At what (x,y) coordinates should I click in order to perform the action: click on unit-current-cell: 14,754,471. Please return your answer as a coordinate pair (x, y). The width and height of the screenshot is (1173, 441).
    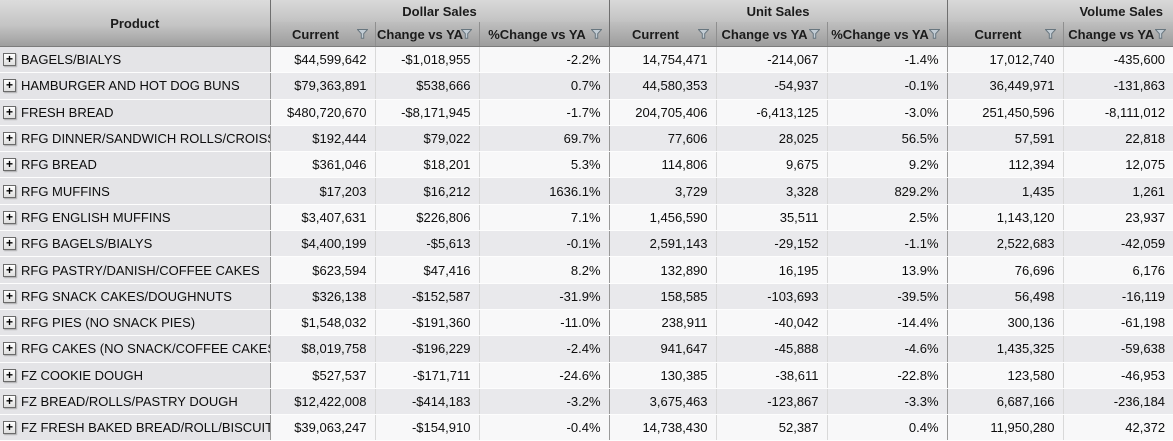
    Looking at the image, I should click on (662, 60).